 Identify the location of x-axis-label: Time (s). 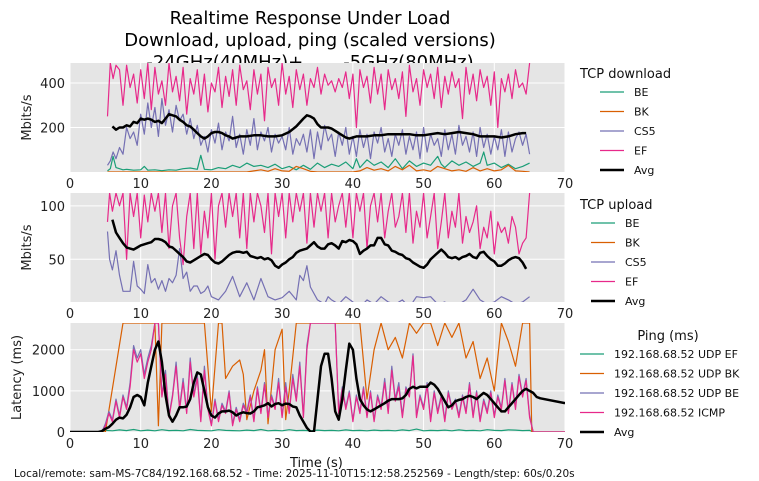
(316, 463).